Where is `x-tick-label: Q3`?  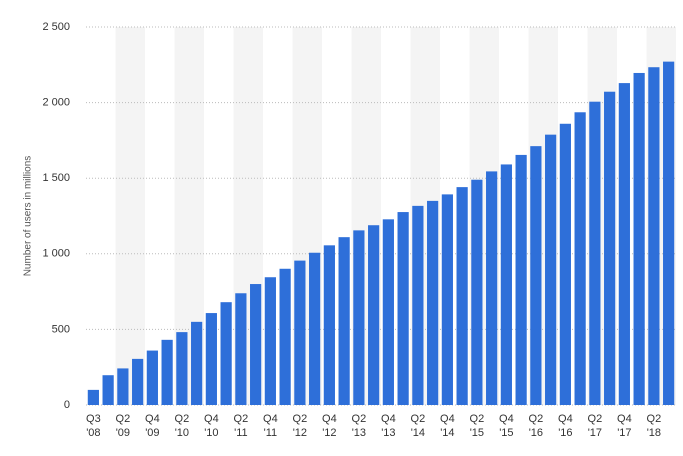
x-tick-label: Q3 is located at coordinates (93, 419).